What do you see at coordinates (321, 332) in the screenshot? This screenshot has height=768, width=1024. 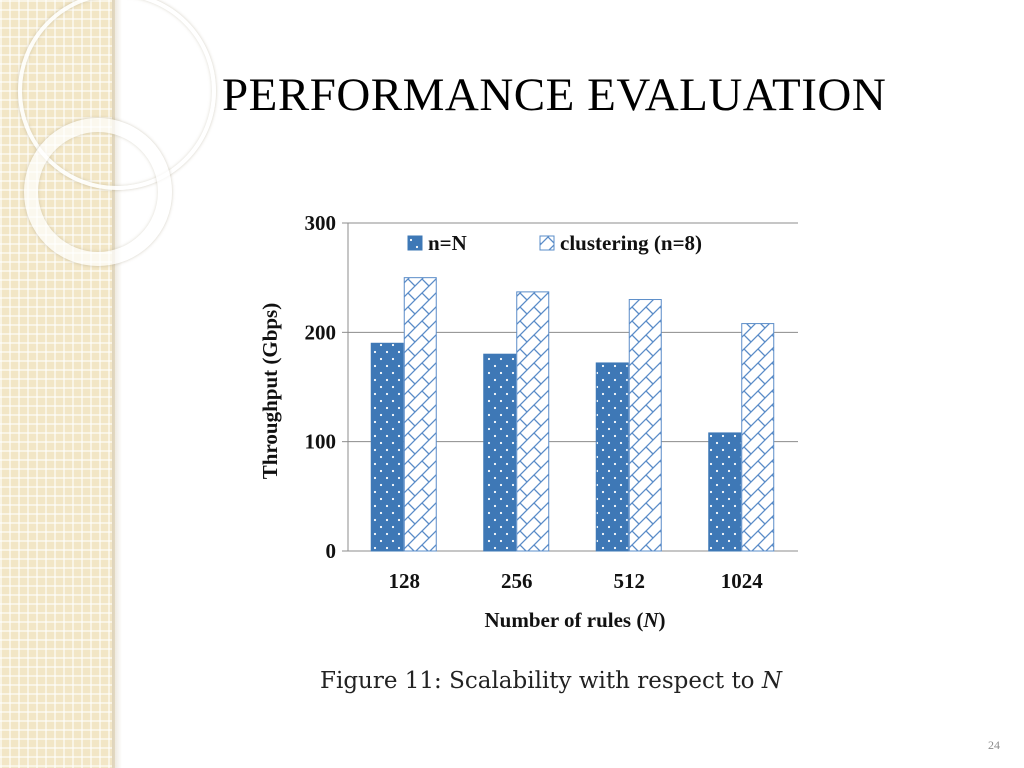 I see `y-tick-label: 200` at bounding box center [321, 332].